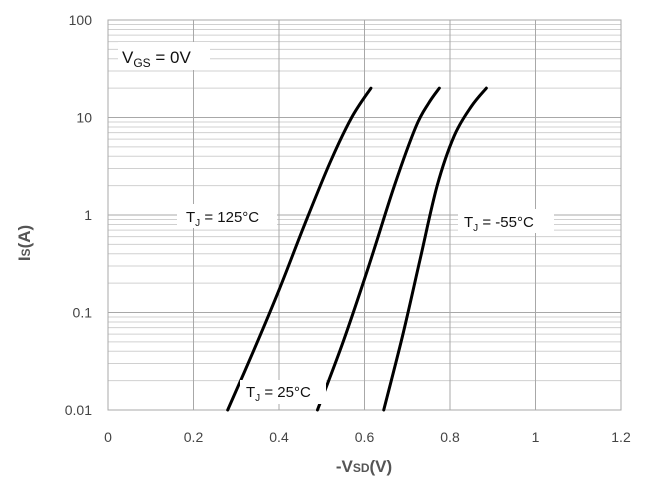  What do you see at coordinates (78, 410) in the screenshot?
I see `y-tick-label: 0.01` at bounding box center [78, 410].